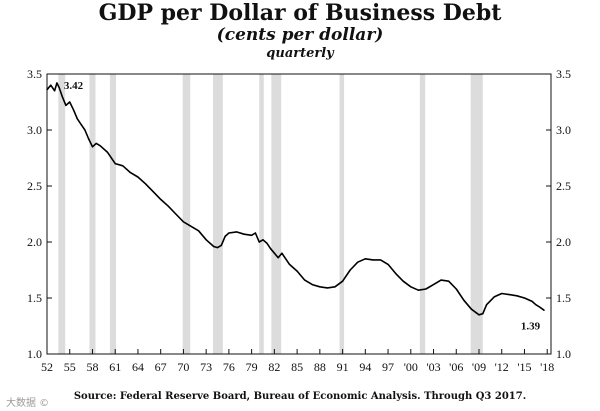 The width and height of the screenshot is (600, 411). Describe the element at coordinates (34, 130) in the screenshot. I see `y-tick-label-left-4: 3.0` at that location.